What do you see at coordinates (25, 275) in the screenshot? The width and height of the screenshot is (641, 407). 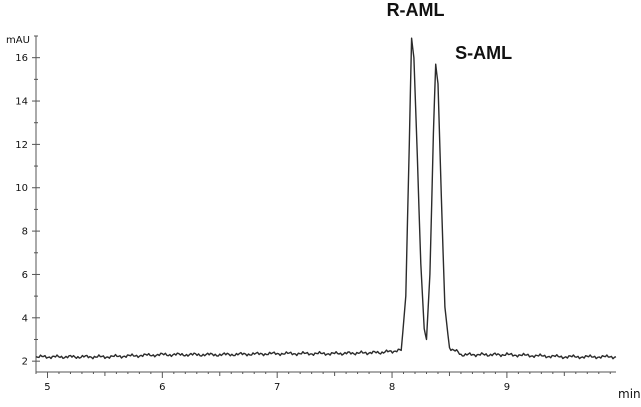 I see `y-tick-label: 6` at bounding box center [25, 275].